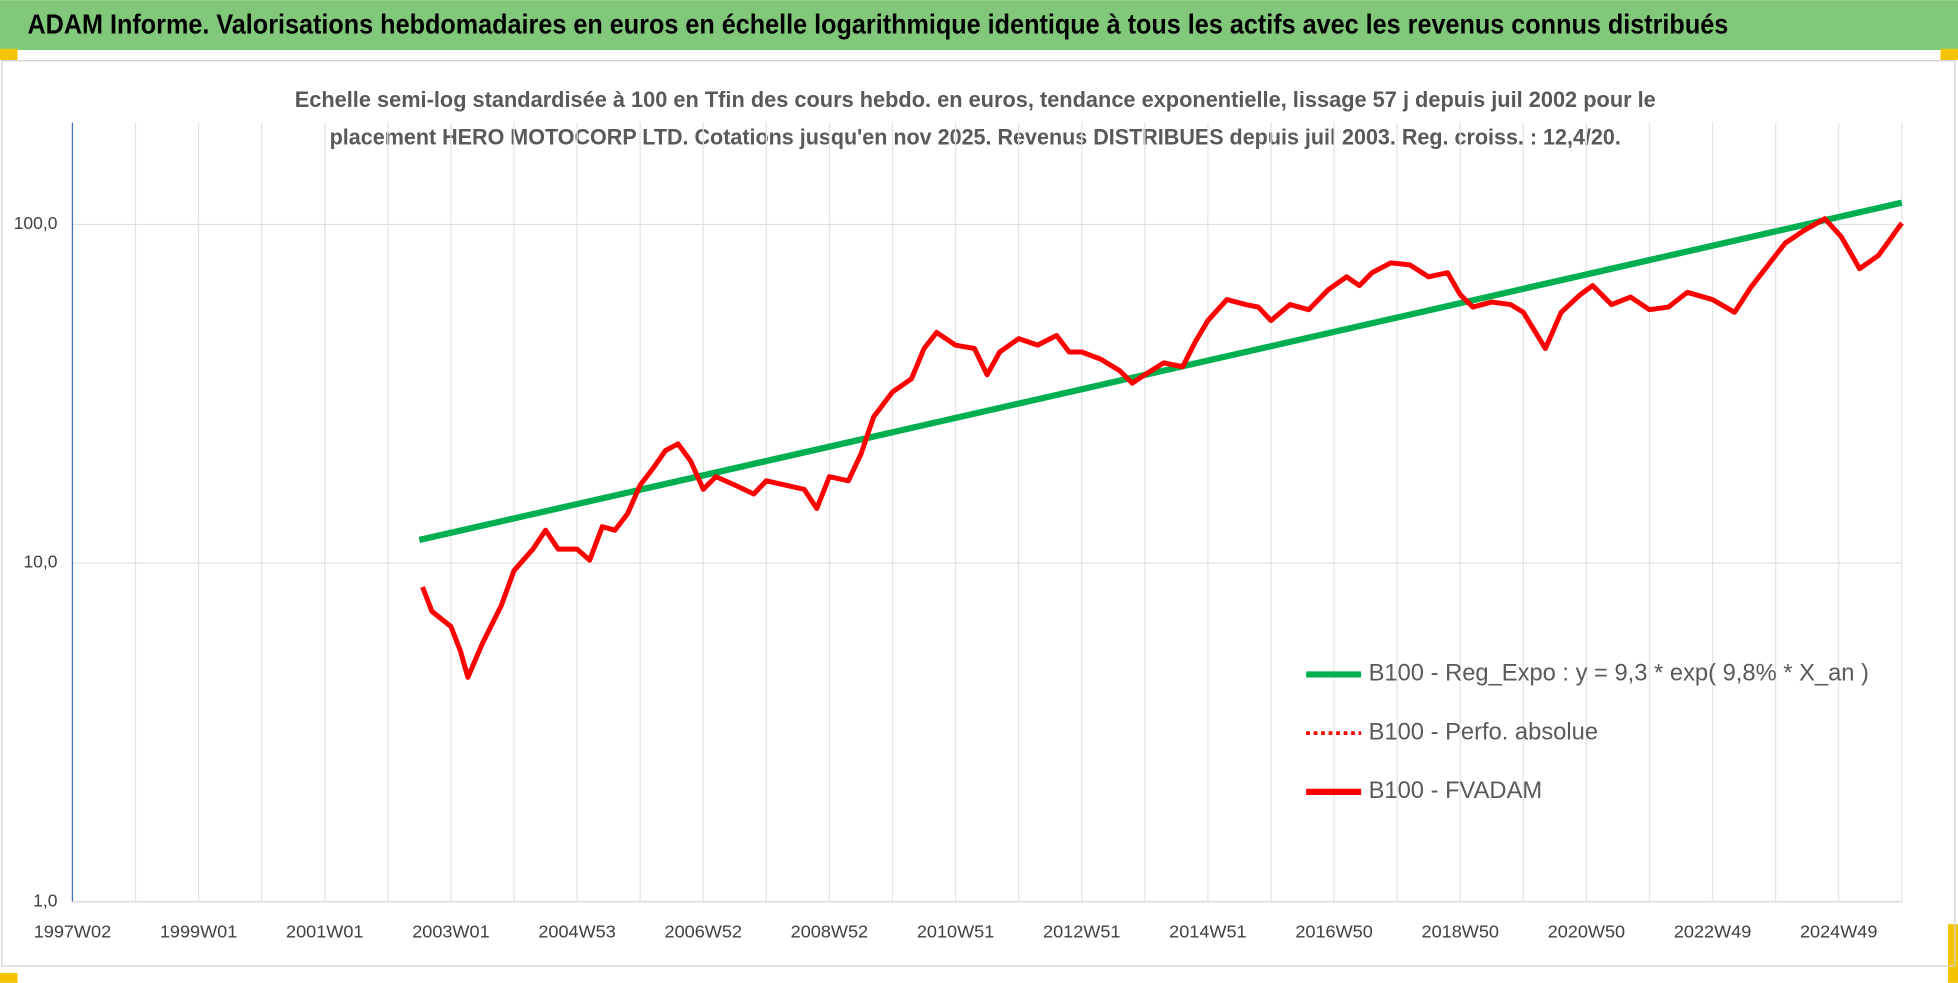  I want to click on header-bar, so click(979, 25).